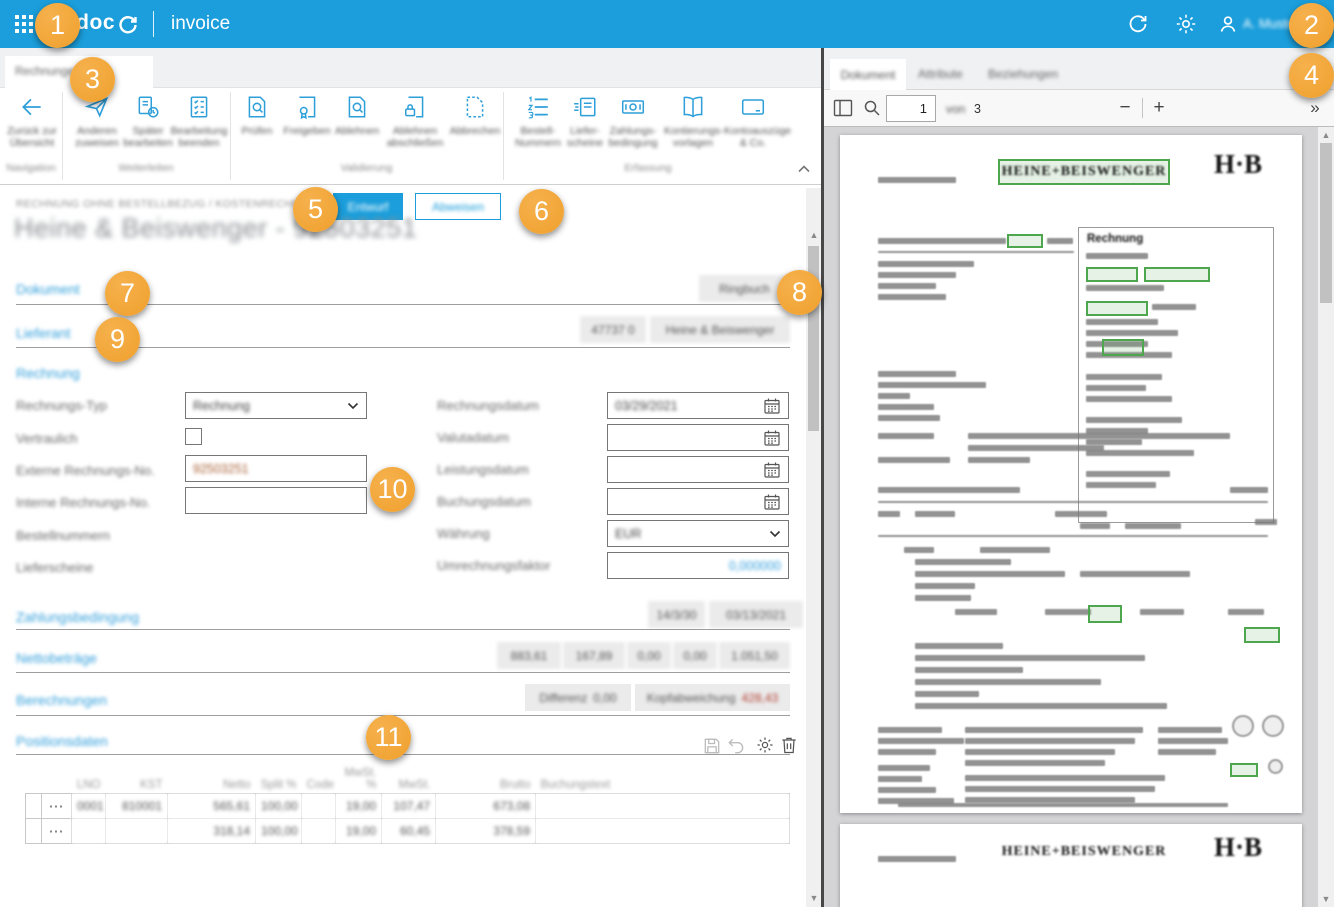 The width and height of the screenshot is (1334, 907). I want to click on umrechnungsfaktor-input: 0,000000, so click(698, 565).